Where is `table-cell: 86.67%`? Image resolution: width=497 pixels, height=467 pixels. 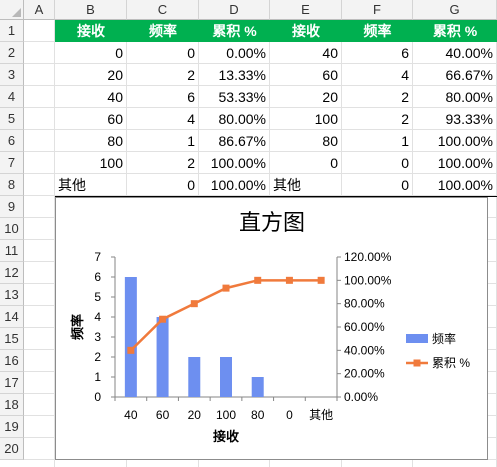 table-cell: 86.67% is located at coordinates (242, 141).